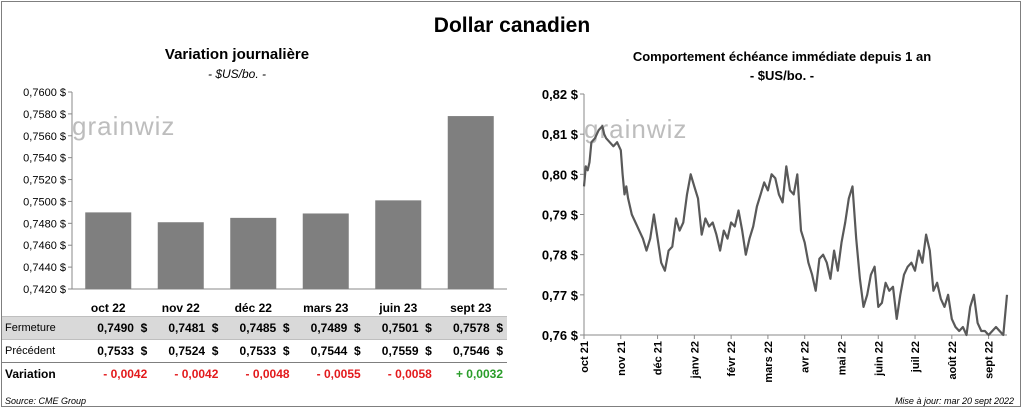 The width and height of the screenshot is (1024, 410). Describe the element at coordinates (842, 358) in the screenshot. I see `x-tick-label: mai 22` at that location.